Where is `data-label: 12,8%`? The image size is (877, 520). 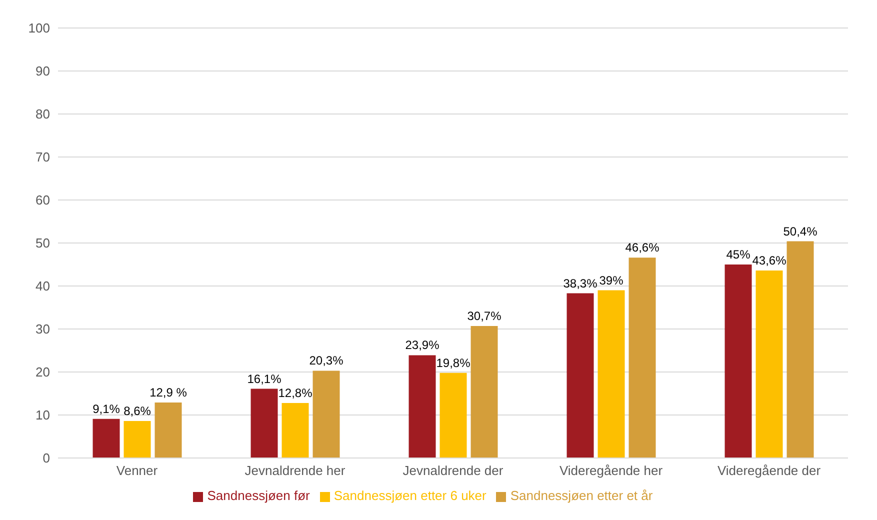 data-label: 12,8% is located at coordinates (295, 393).